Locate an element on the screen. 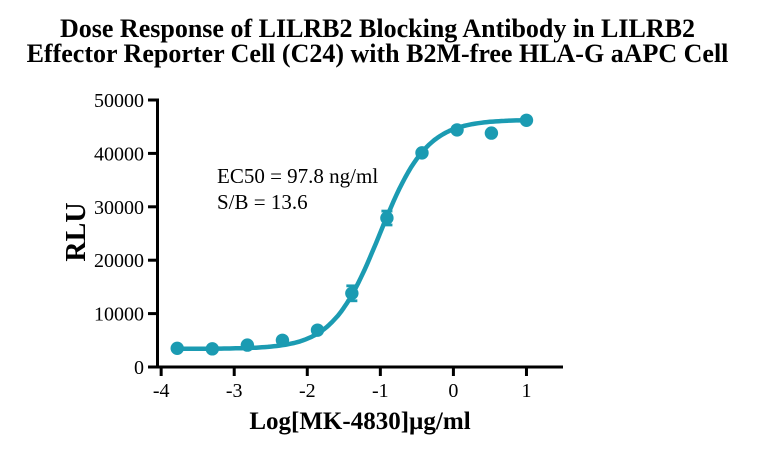  y-axis-title: RLU is located at coordinates (76, 232).